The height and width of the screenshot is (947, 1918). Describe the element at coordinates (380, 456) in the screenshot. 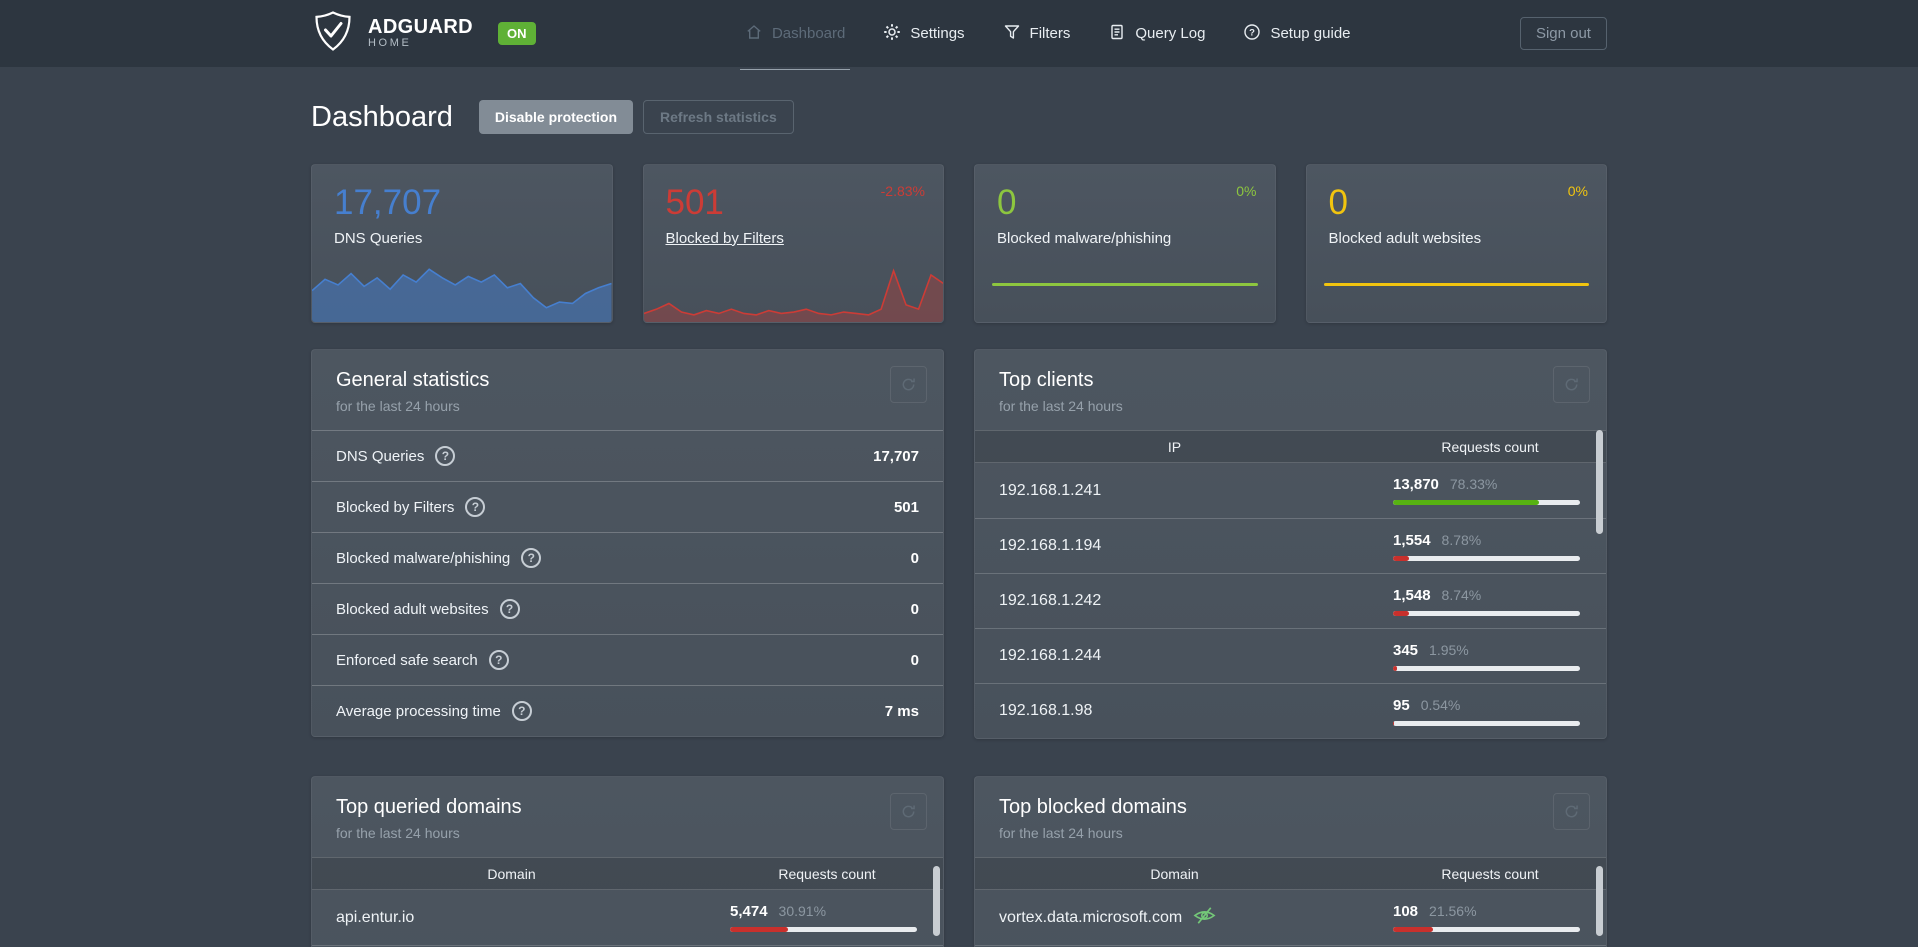

I see `stat-row-label: DNS Queries` at that location.